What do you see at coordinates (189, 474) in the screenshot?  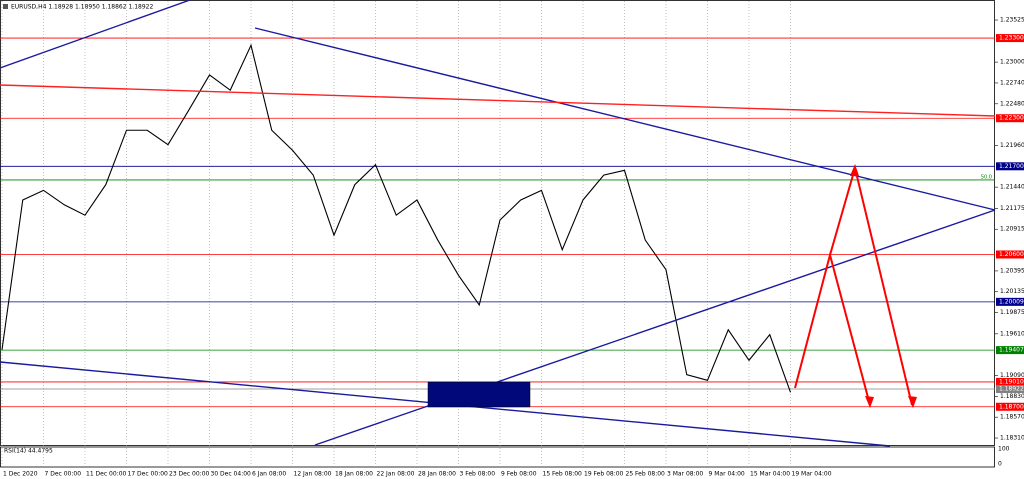 I see `x-tick-label: 23 Dec 00:00` at bounding box center [189, 474].